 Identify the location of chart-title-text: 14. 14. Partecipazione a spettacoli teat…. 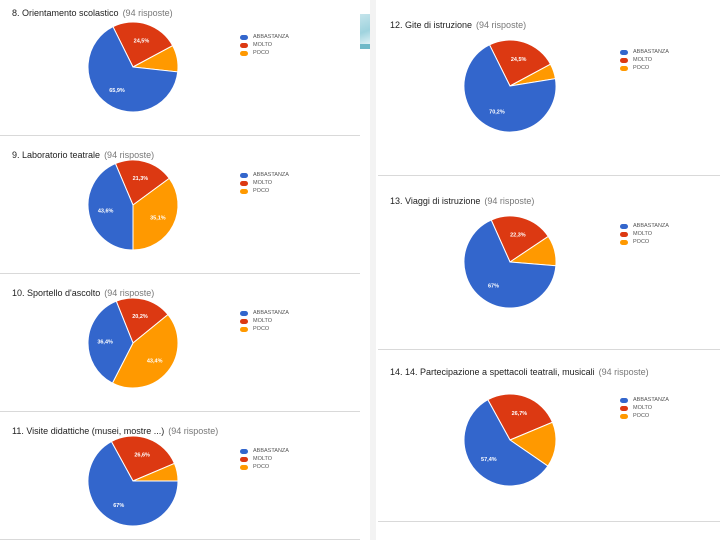
(492, 372).